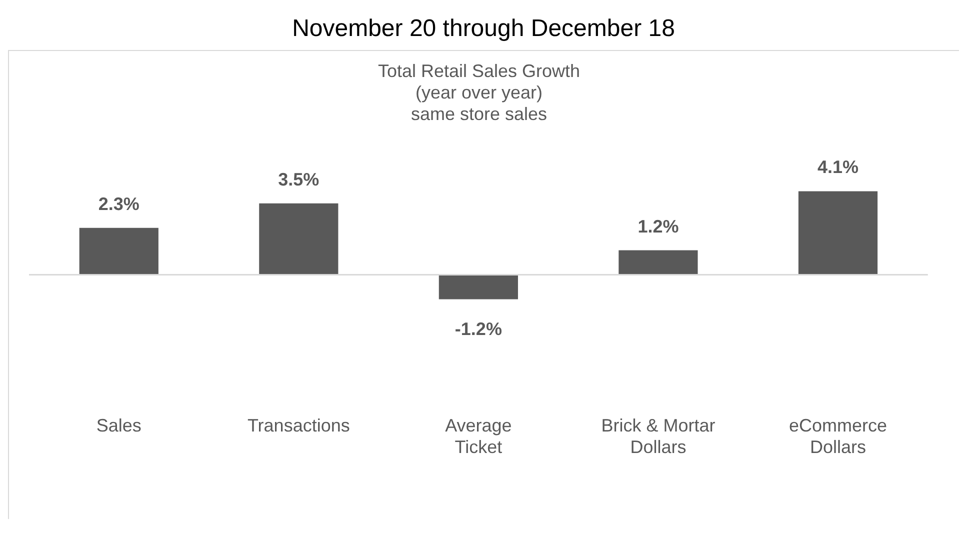  I want to click on x-tick-label: Transactions, so click(298, 426).